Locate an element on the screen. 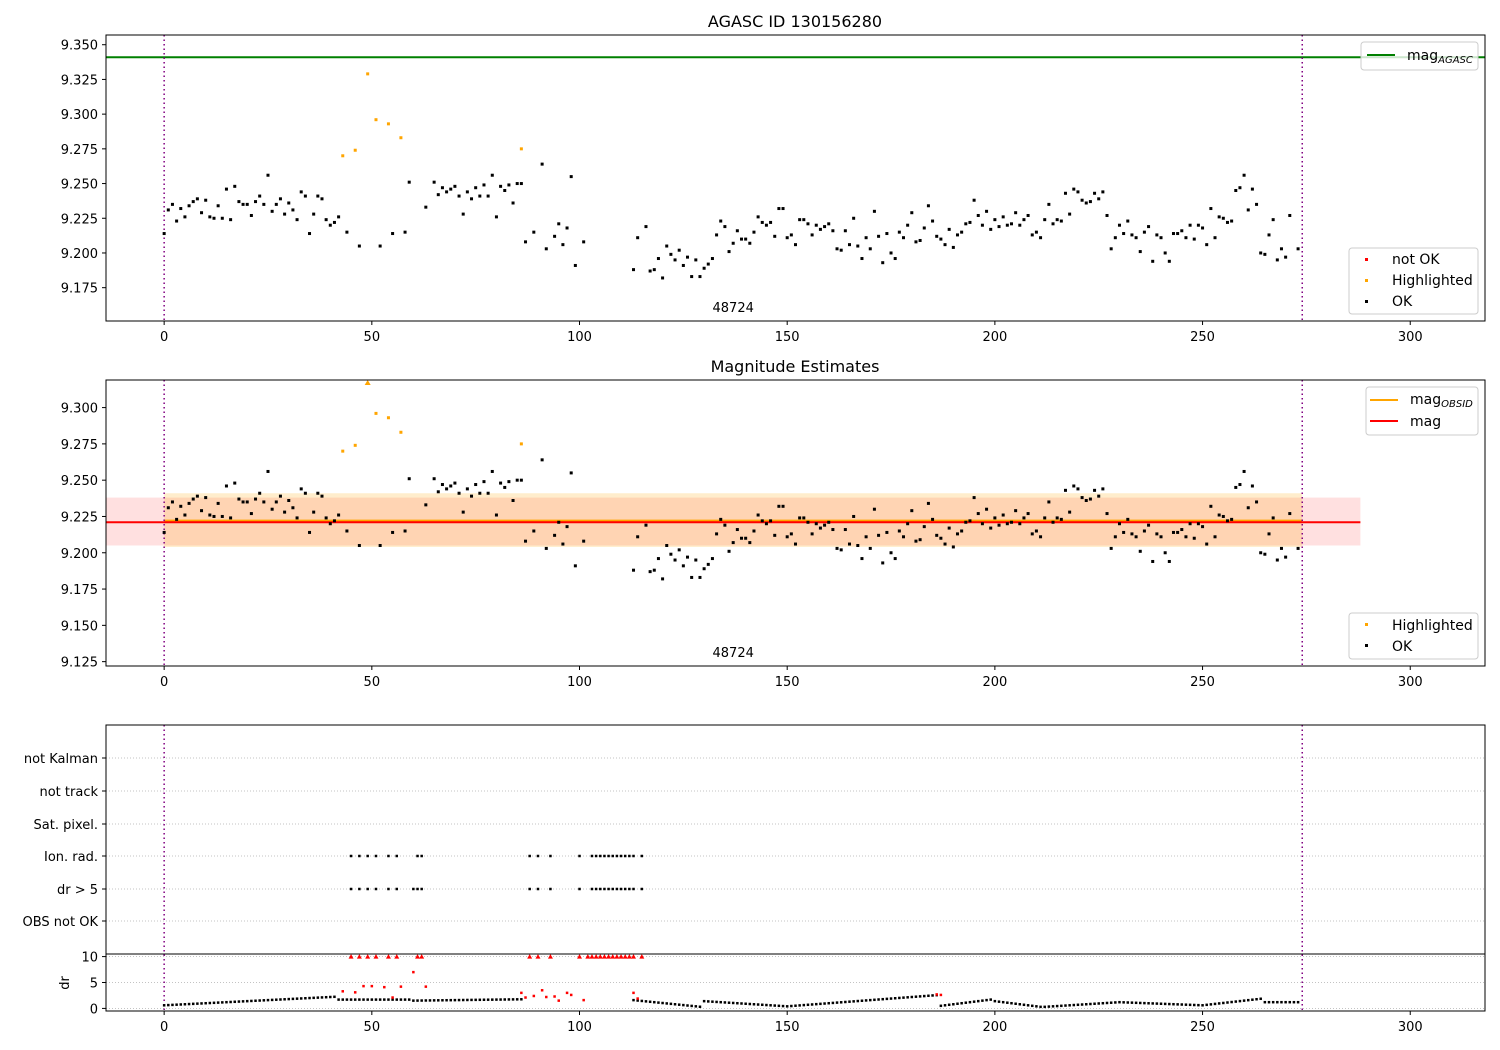 This screenshot has width=1500, height=1050. flag-row-label: dr > 5 is located at coordinates (77, 890).